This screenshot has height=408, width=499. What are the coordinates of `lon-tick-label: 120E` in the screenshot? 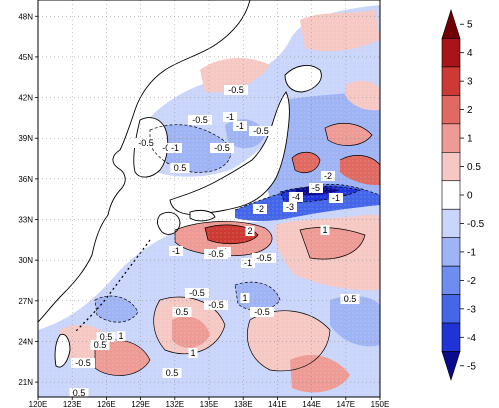 It's located at (38, 404).